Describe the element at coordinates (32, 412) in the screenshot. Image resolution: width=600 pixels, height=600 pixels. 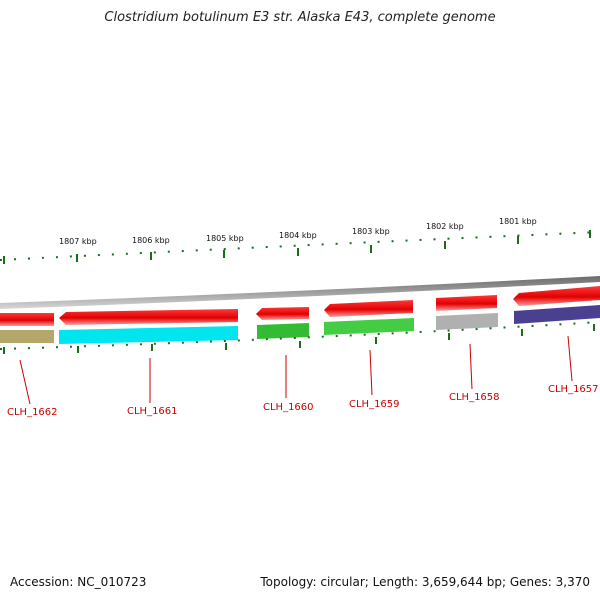
I see `gene-label-clh-1662: CLH_1662` at that location.